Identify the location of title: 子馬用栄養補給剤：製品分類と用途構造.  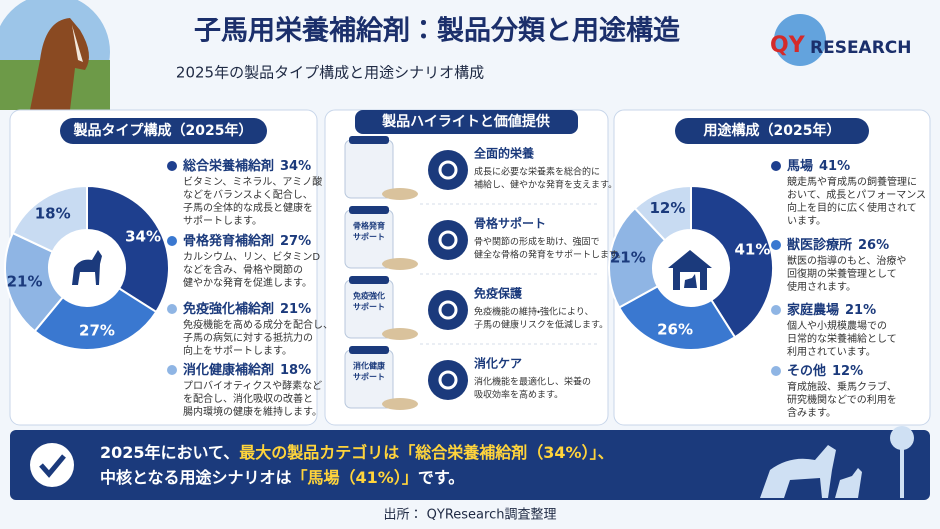
(437, 31).